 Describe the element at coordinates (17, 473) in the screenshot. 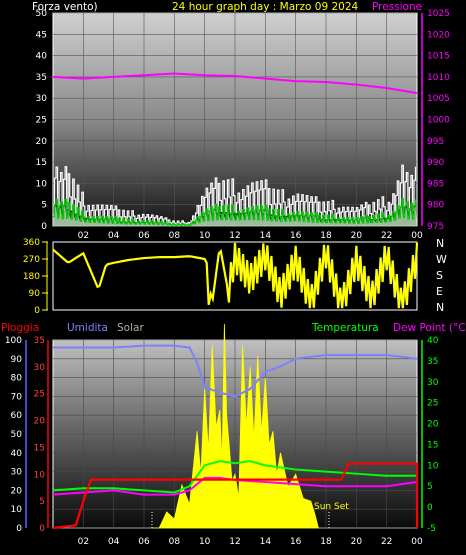

I see `rain-tick-label: 30` at that location.